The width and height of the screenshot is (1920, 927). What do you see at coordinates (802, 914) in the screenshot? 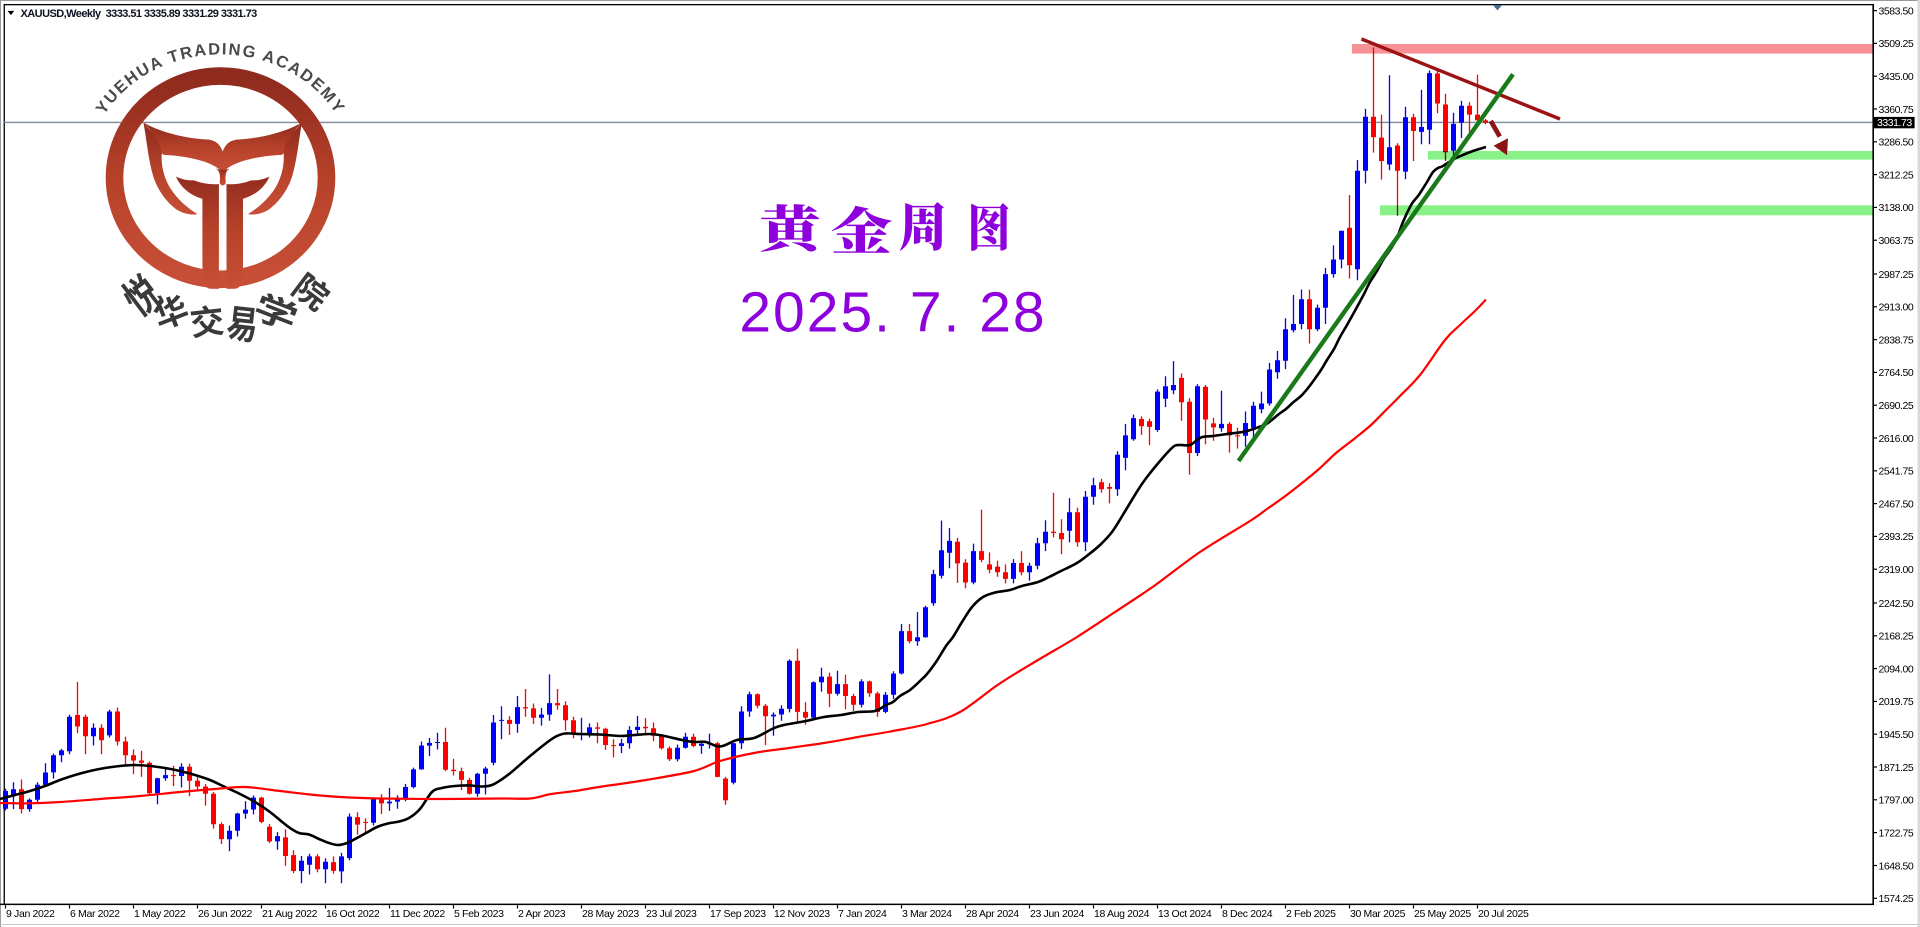
I see `svg-text: 12 Nov 2023` at bounding box center [802, 914].